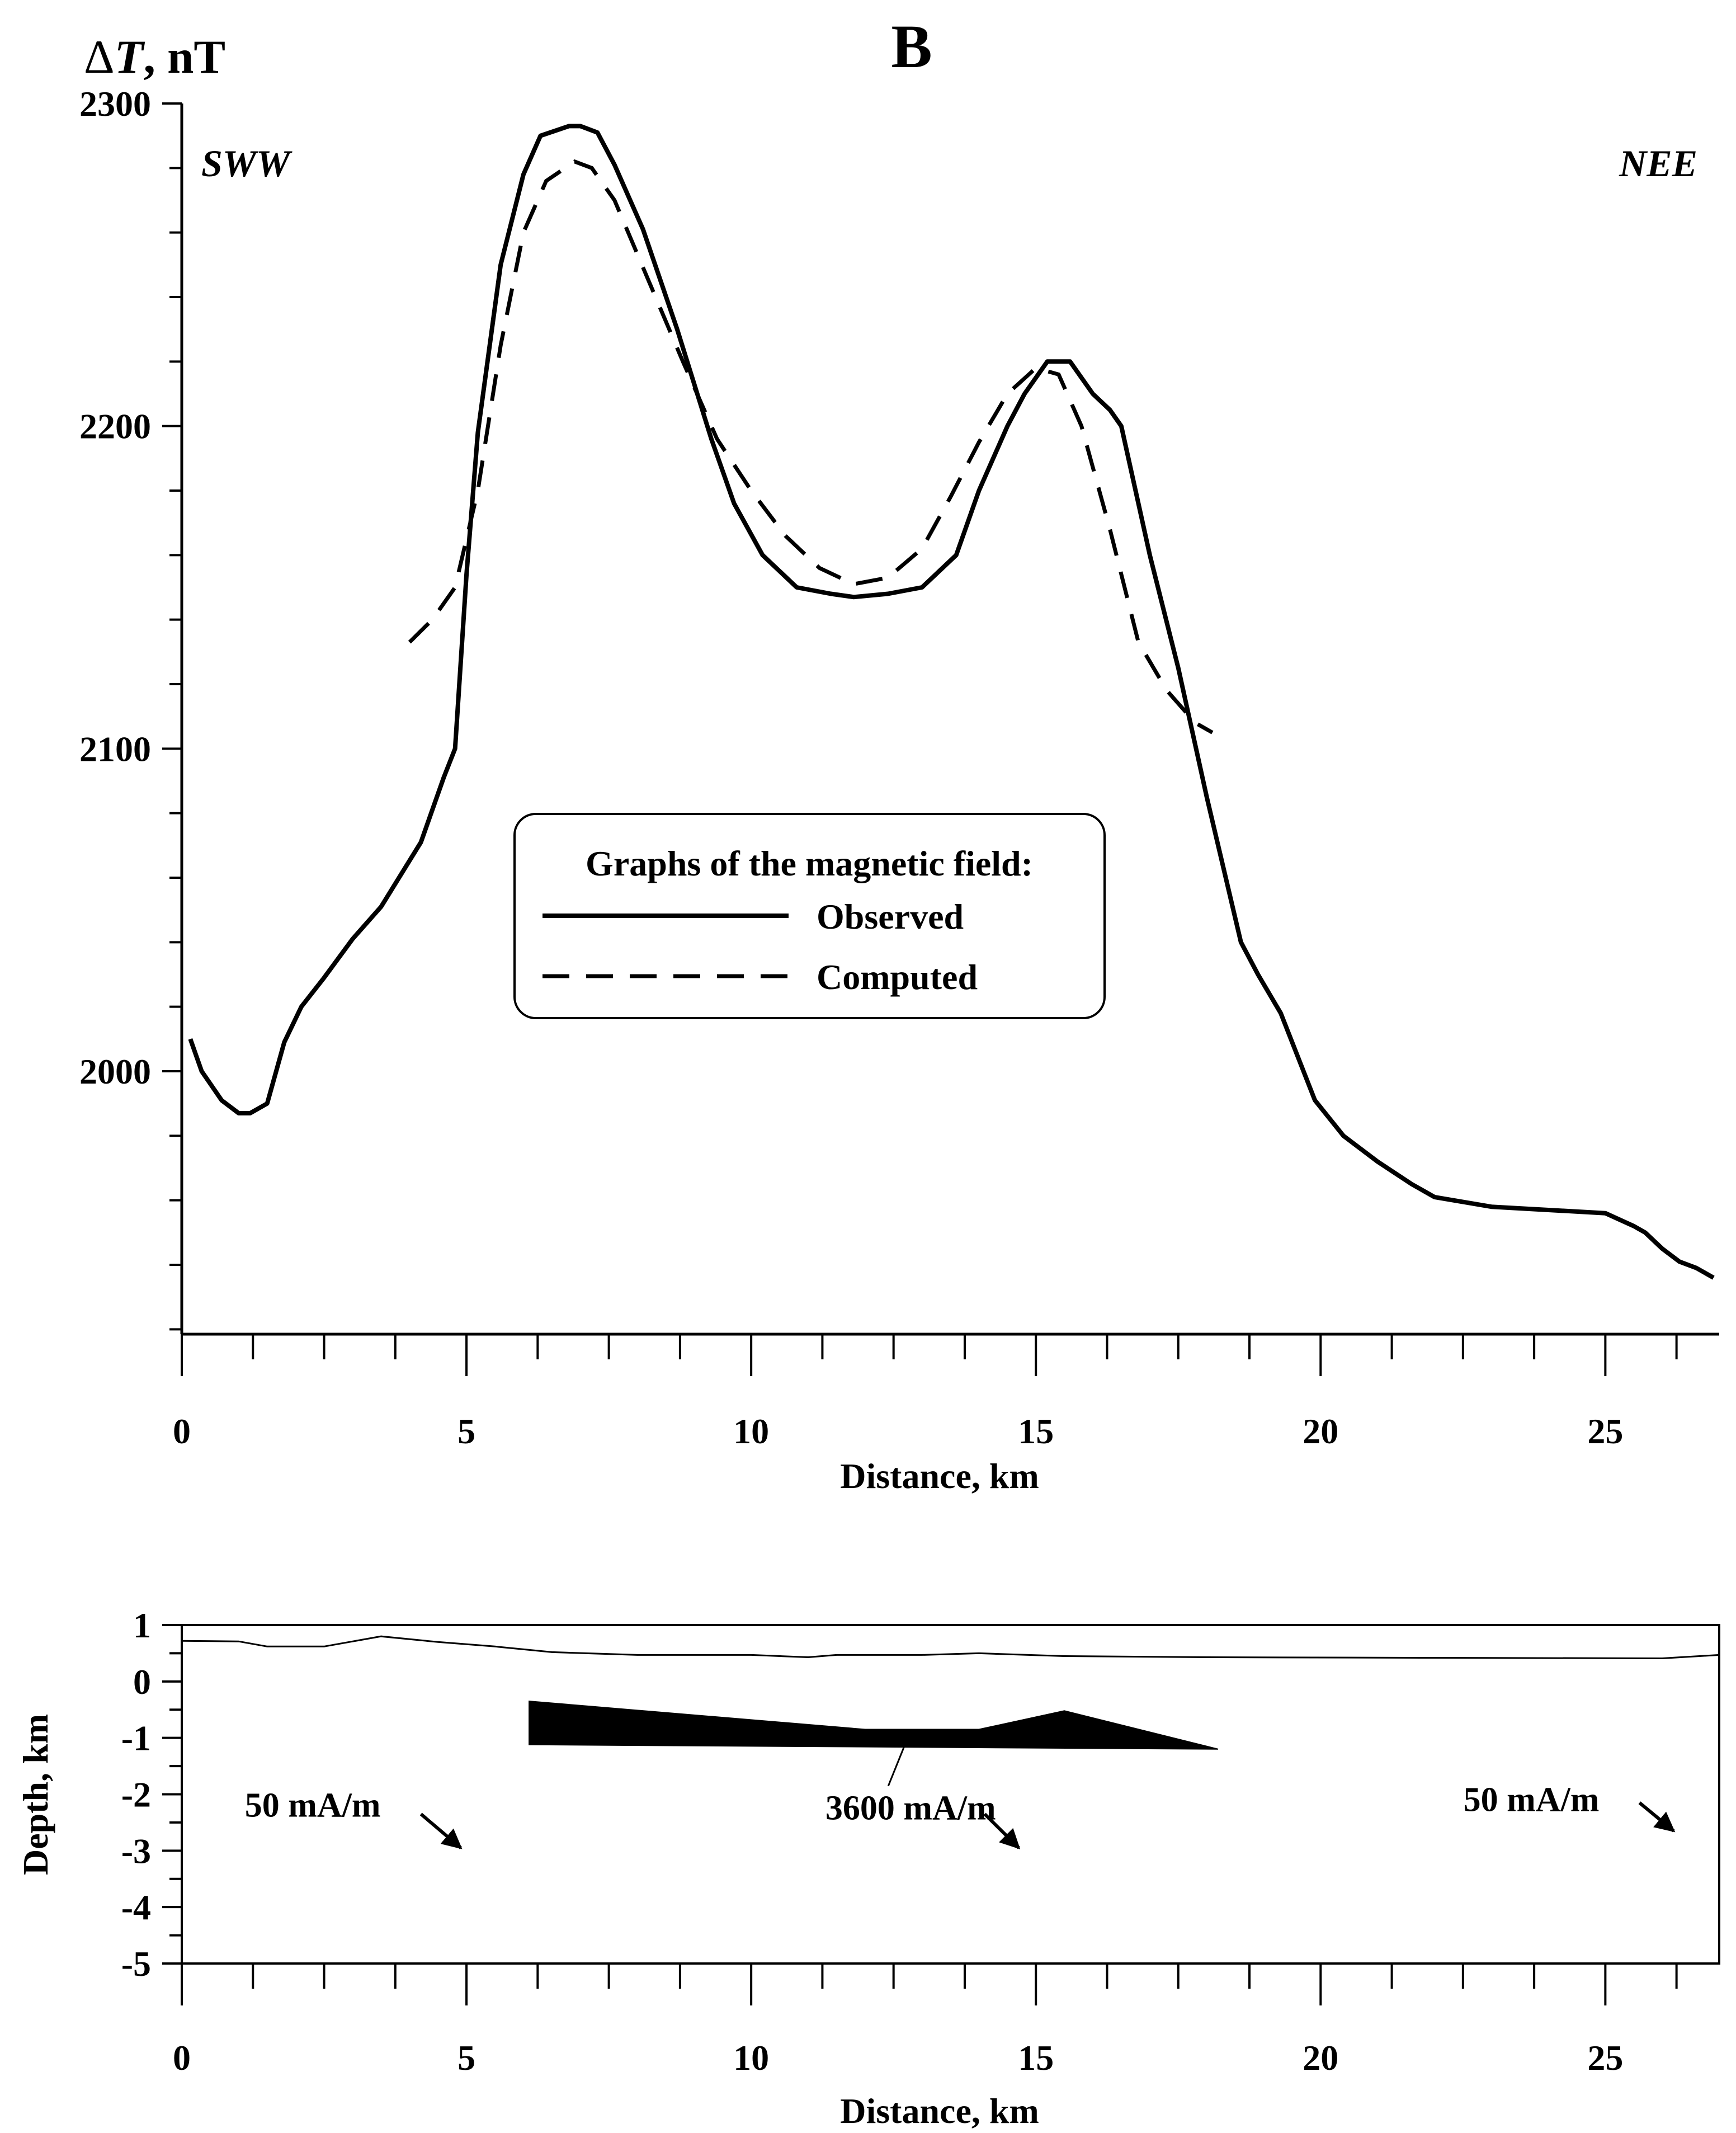 The image size is (1736, 2133). What do you see at coordinates (1321, 2058) in the screenshot?
I see `bottom-x-tick-label: 20` at bounding box center [1321, 2058].